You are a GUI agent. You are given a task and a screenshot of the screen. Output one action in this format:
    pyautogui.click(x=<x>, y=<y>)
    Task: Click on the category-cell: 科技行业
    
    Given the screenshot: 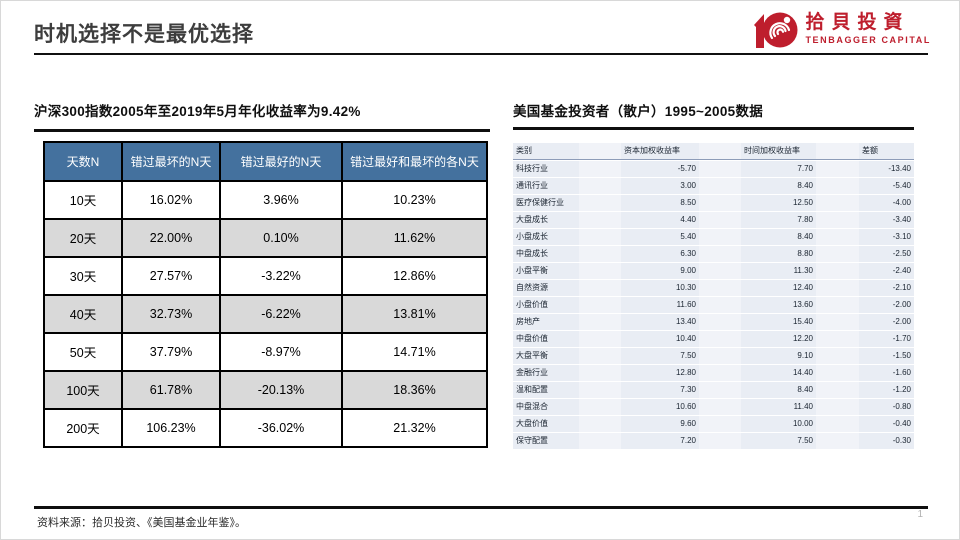 What is the action you would take?
    pyautogui.click(x=546, y=168)
    